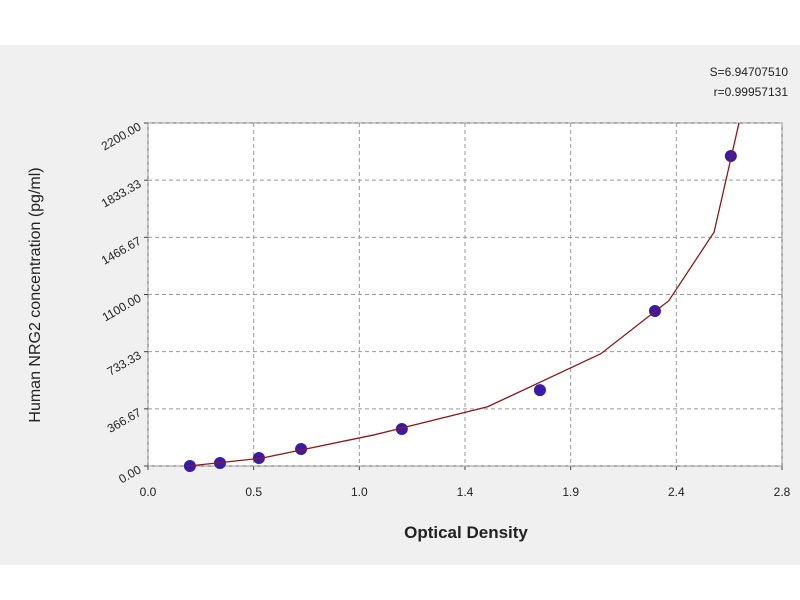 The width and height of the screenshot is (800, 600). What do you see at coordinates (35, 294) in the screenshot?
I see `y-axis-label: Human NRG2 concentration (pg/ml)` at bounding box center [35, 294].